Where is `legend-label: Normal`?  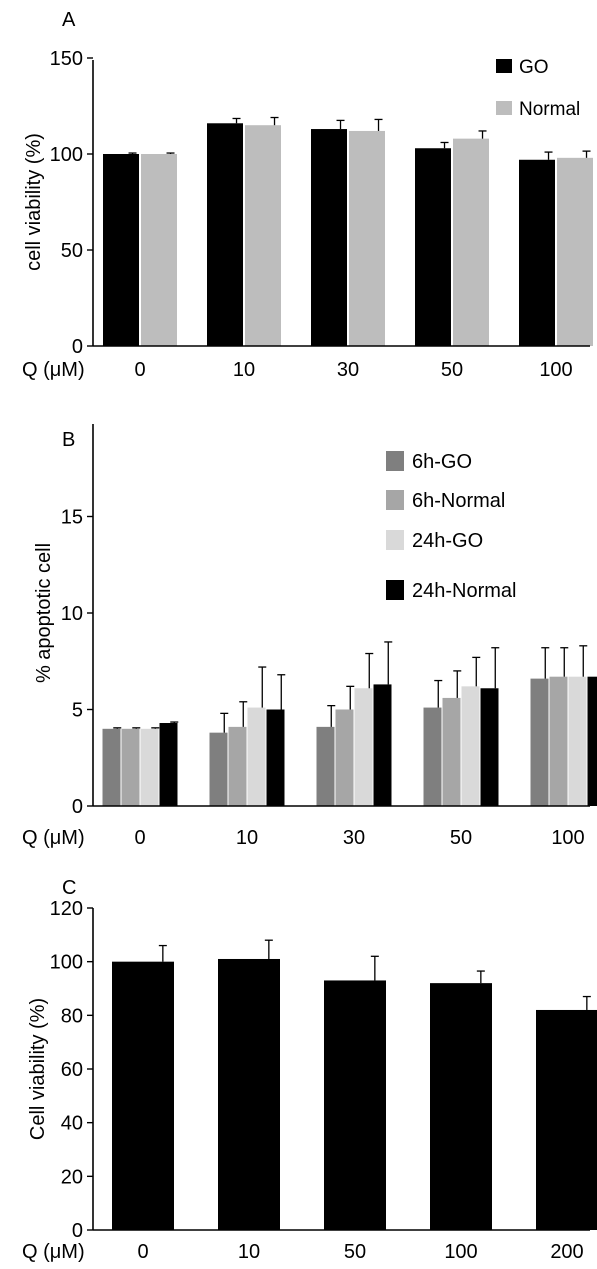 legend-label: Normal is located at coordinates (549, 109).